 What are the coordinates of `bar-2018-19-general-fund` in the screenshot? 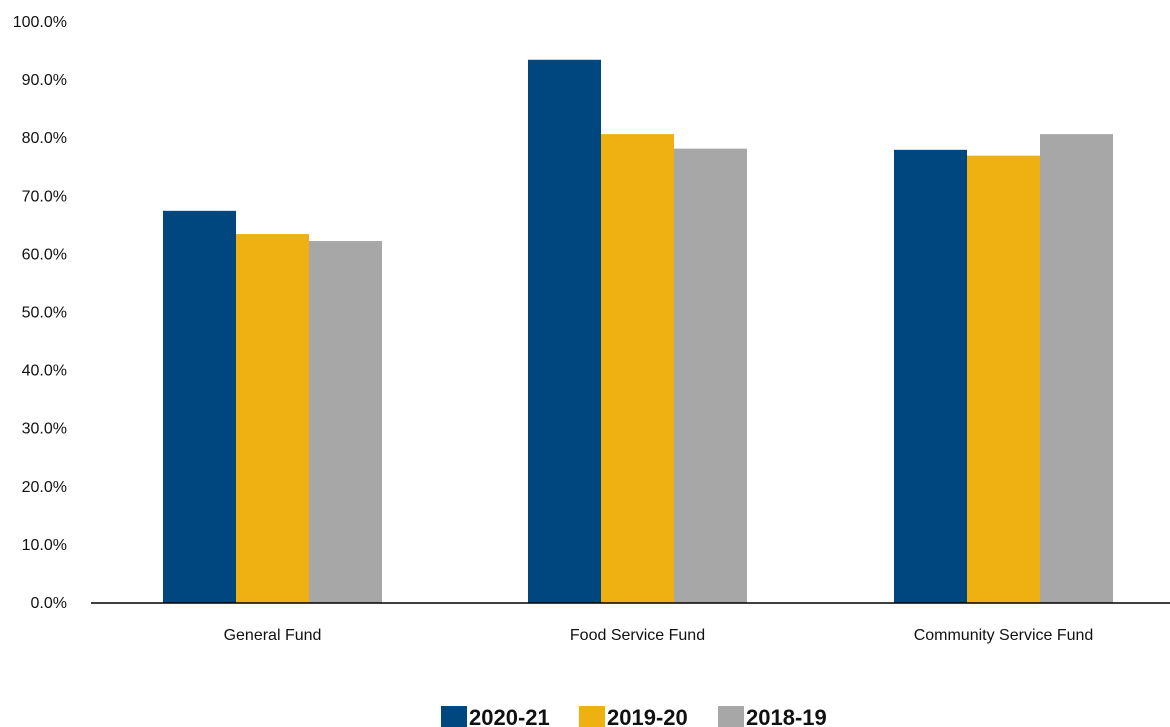 It's located at (345, 422).